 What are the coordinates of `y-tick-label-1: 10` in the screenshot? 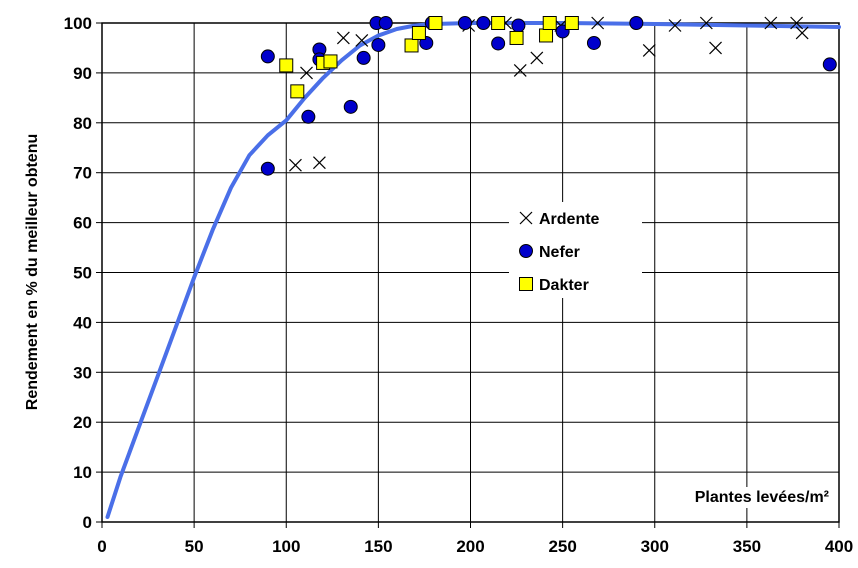 It's located at (82, 472).